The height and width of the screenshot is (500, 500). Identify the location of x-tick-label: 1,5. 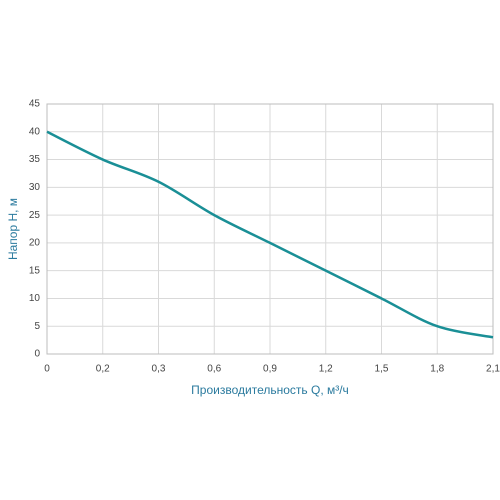
(382, 369).